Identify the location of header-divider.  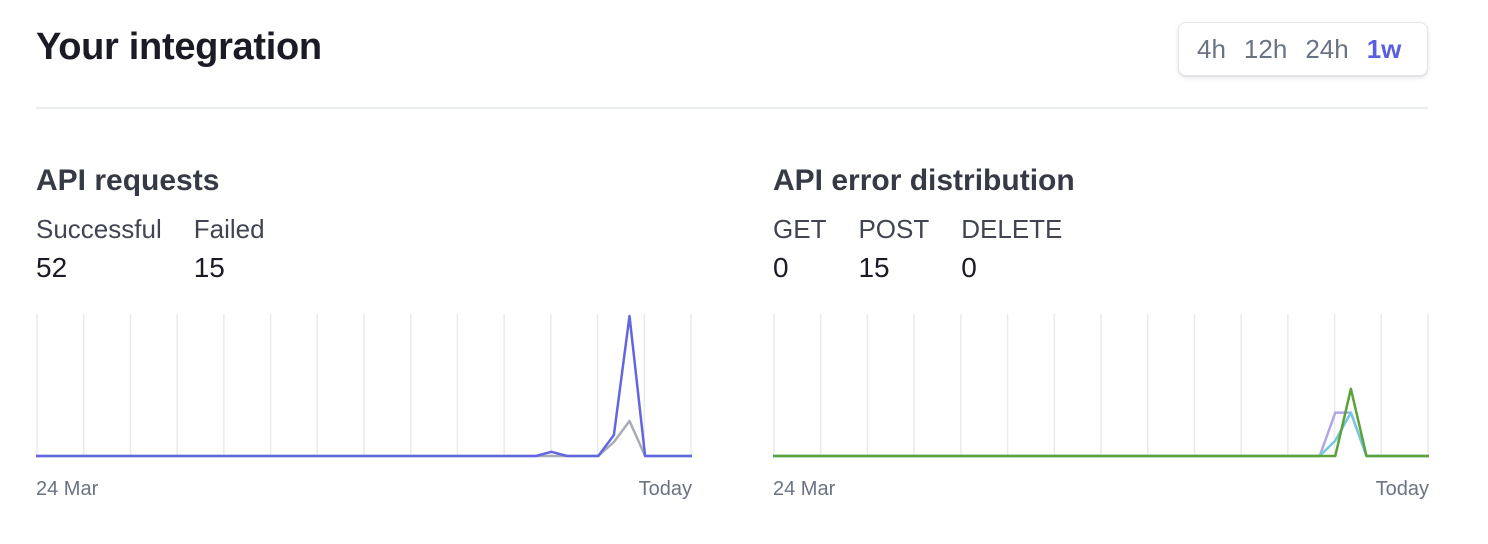
(732, 108).